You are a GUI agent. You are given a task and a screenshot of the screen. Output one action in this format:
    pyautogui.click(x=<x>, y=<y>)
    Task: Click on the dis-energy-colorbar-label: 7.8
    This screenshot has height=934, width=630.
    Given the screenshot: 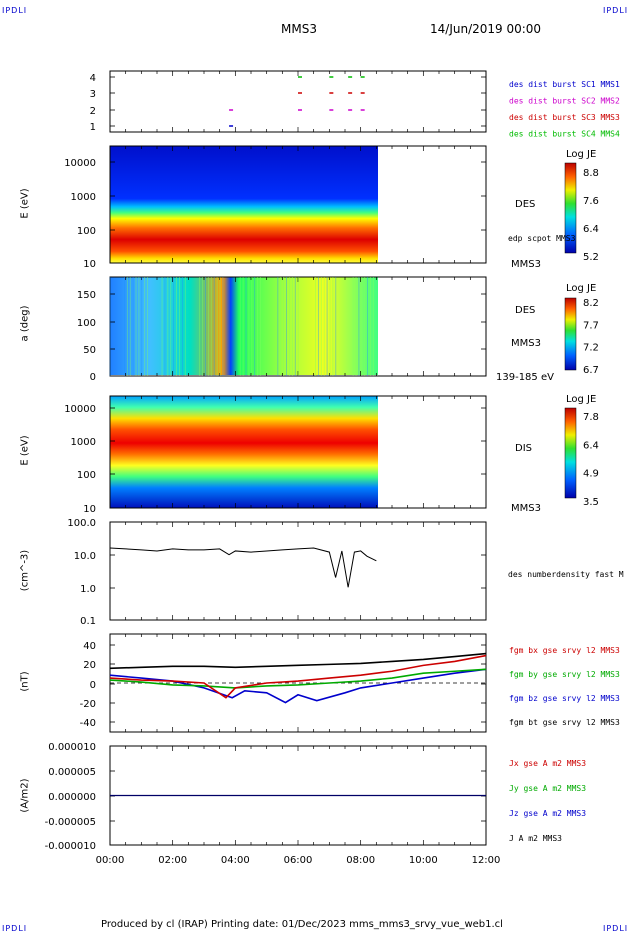 What is the action you would take?
    pyautogui.click(x=591, y=417)
    